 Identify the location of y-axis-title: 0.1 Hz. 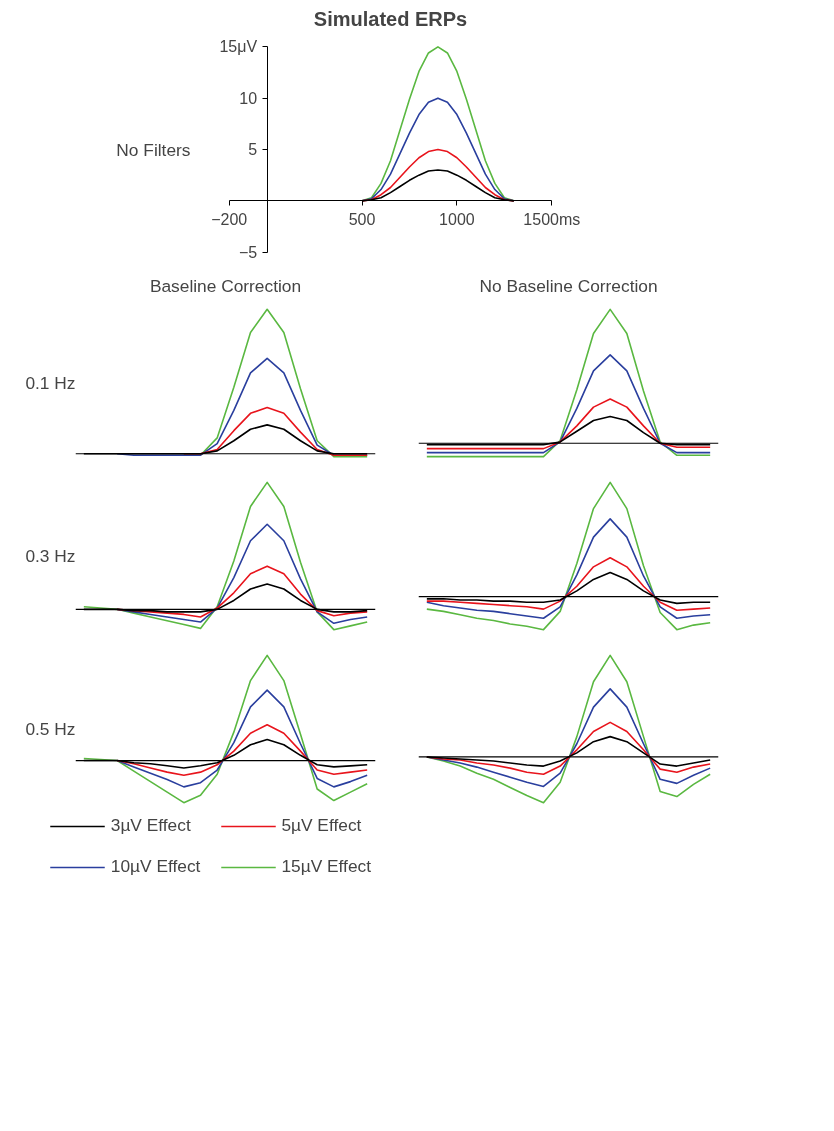
(50, 383).